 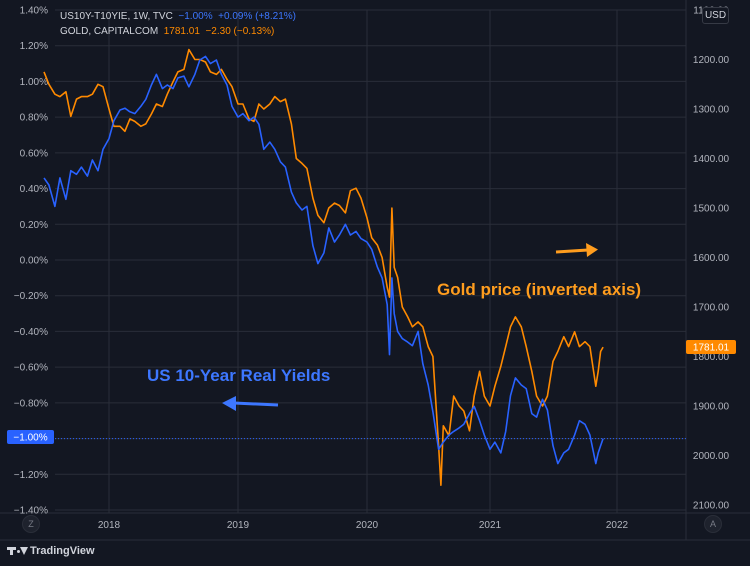 What do you see at coordinates (257, 16) in the screenshot?
I see `legend-yields-change: +0.09% (+8.21%)` at bounding box center [257, 16].